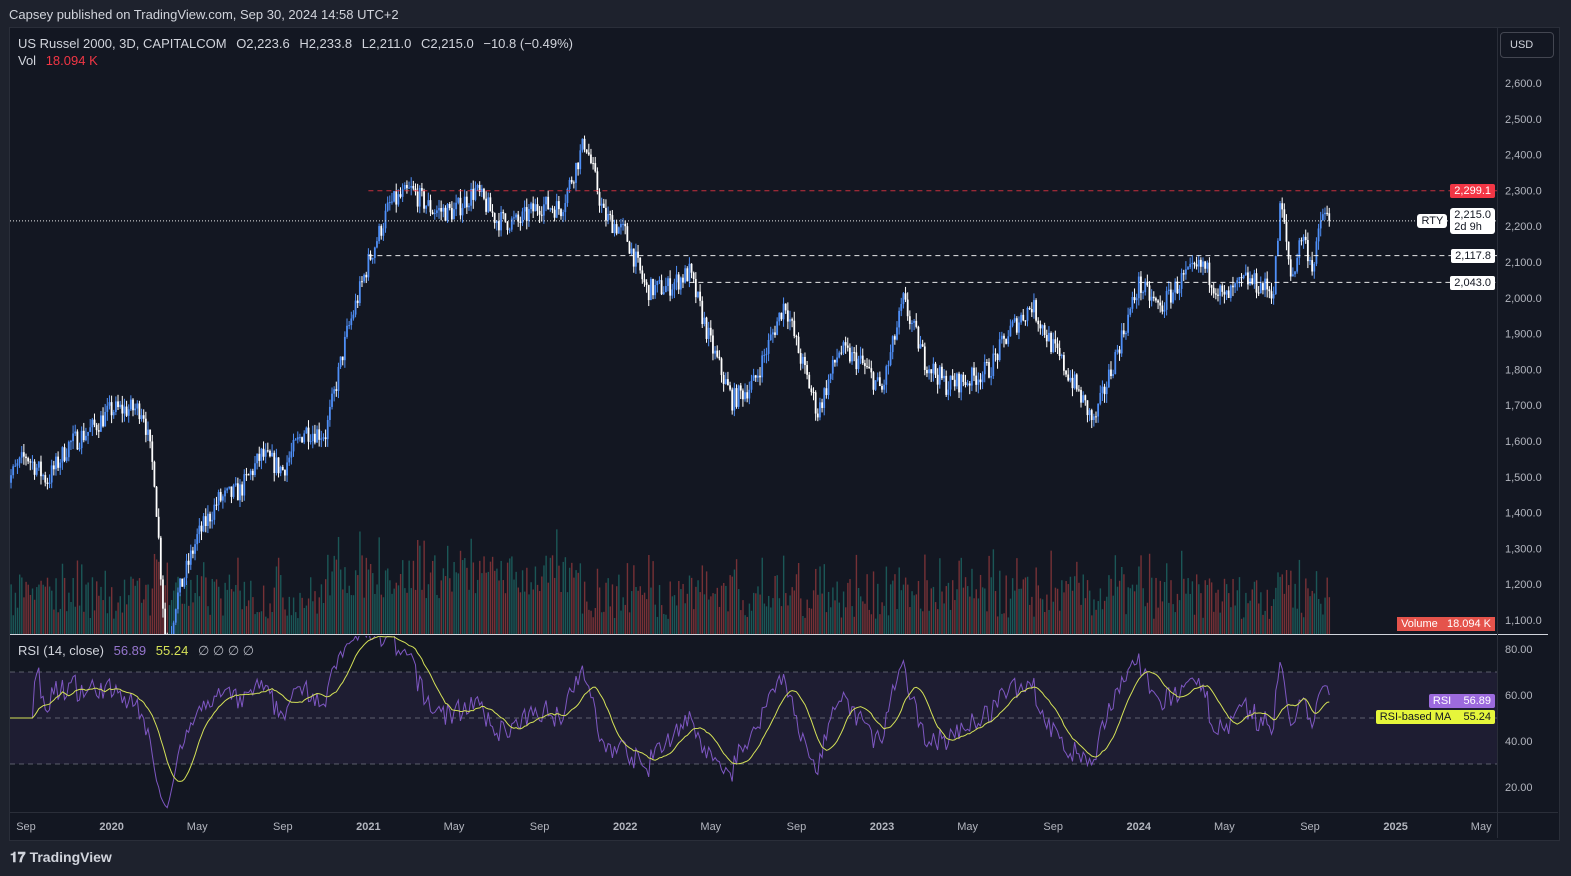  What do you see at coordinates (61, 650) in the screenshot?
I see `rsi-title: RSI (14, close)` at bounding box center [61, 650].